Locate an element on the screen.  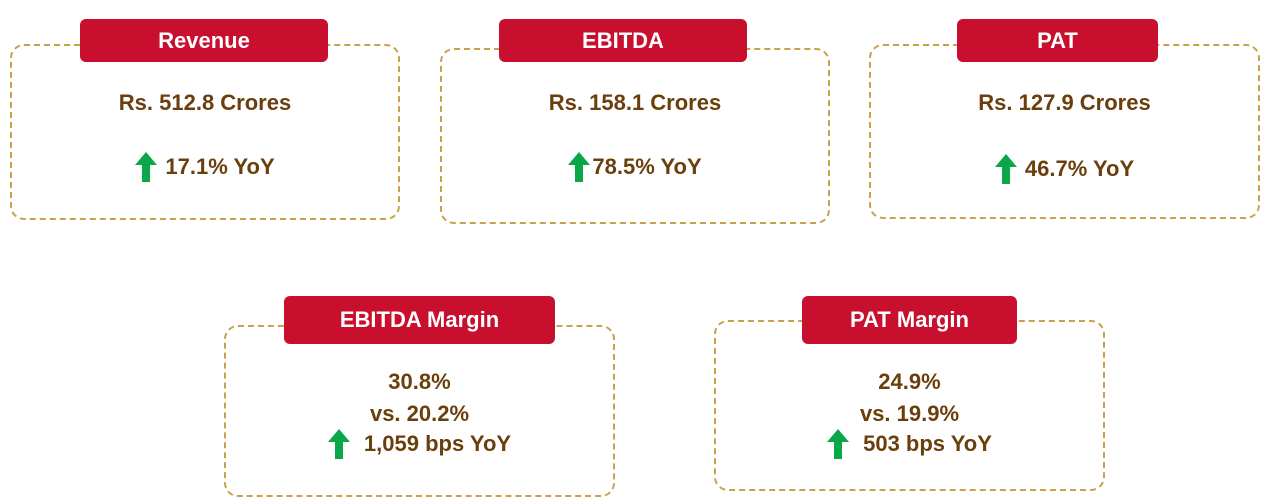
pat-yoy-text: 46.7% YoY is located at coordinates (1079, 168).